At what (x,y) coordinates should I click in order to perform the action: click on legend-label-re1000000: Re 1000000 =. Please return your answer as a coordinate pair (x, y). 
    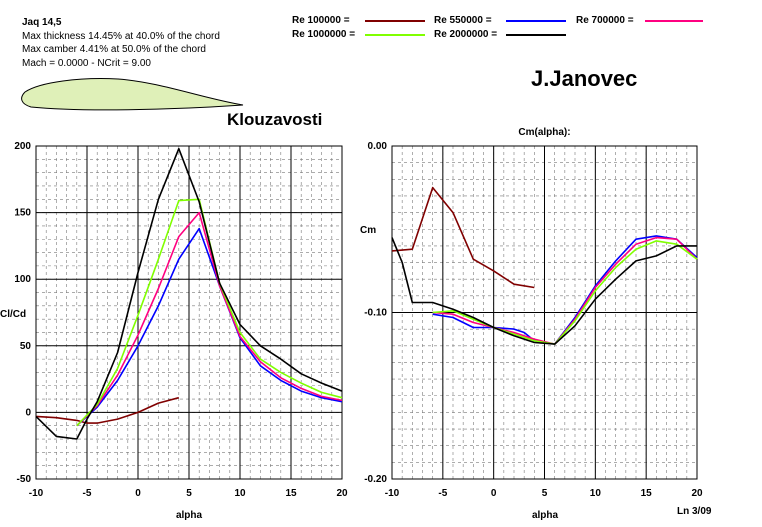
    Looking at the image, I should click on (324, 34).